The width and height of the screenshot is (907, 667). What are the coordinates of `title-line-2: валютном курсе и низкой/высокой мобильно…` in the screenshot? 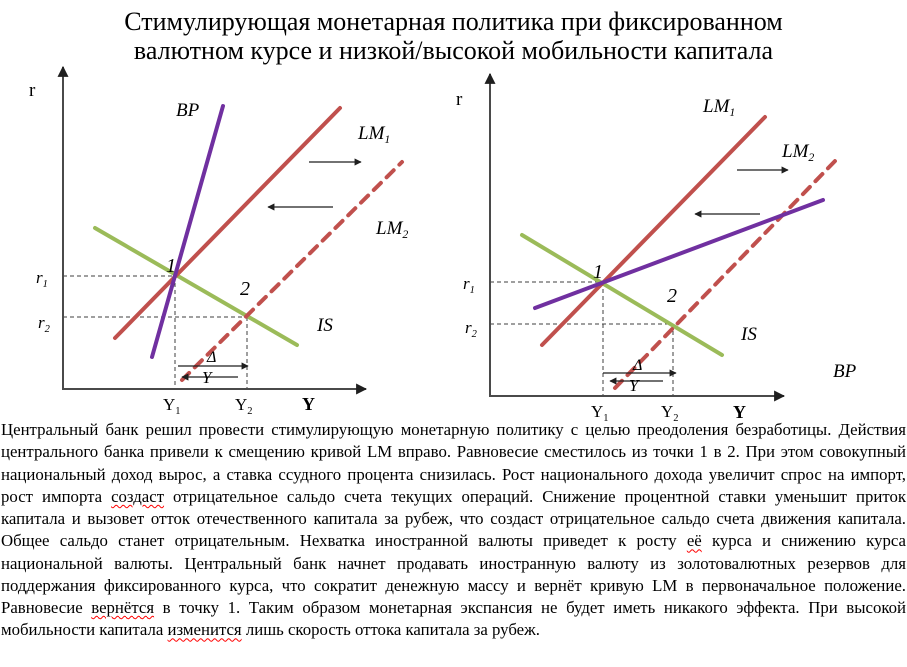 It's located at (453, 50).